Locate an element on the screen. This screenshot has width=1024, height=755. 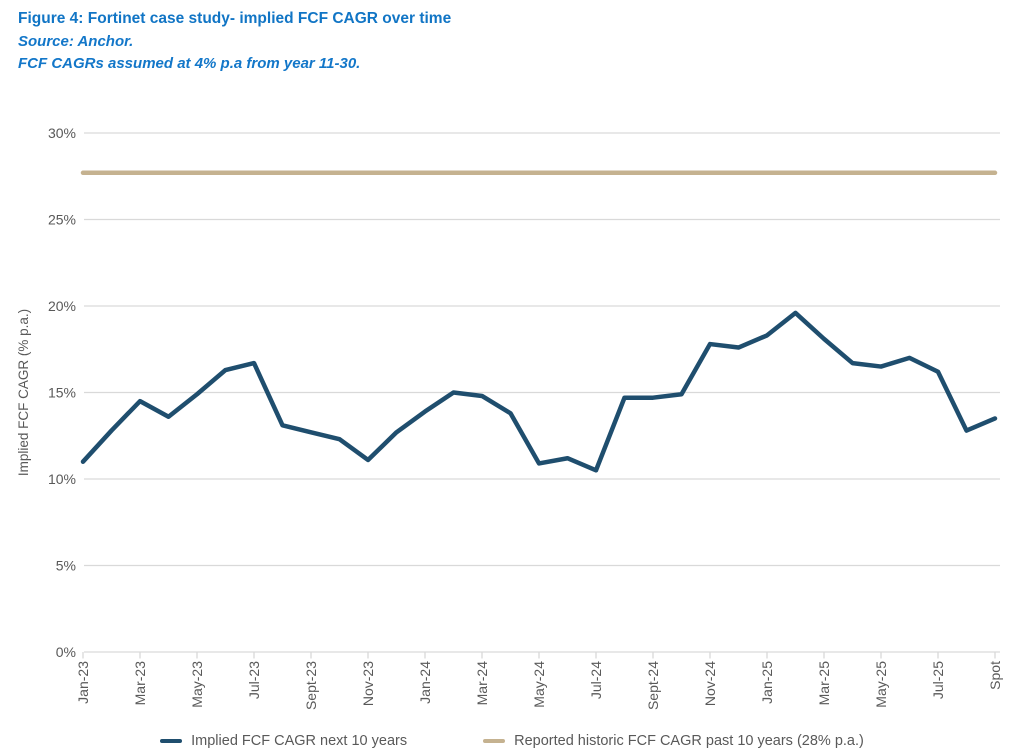
y-tick-label: 25% is located at coordinates (62, 220).